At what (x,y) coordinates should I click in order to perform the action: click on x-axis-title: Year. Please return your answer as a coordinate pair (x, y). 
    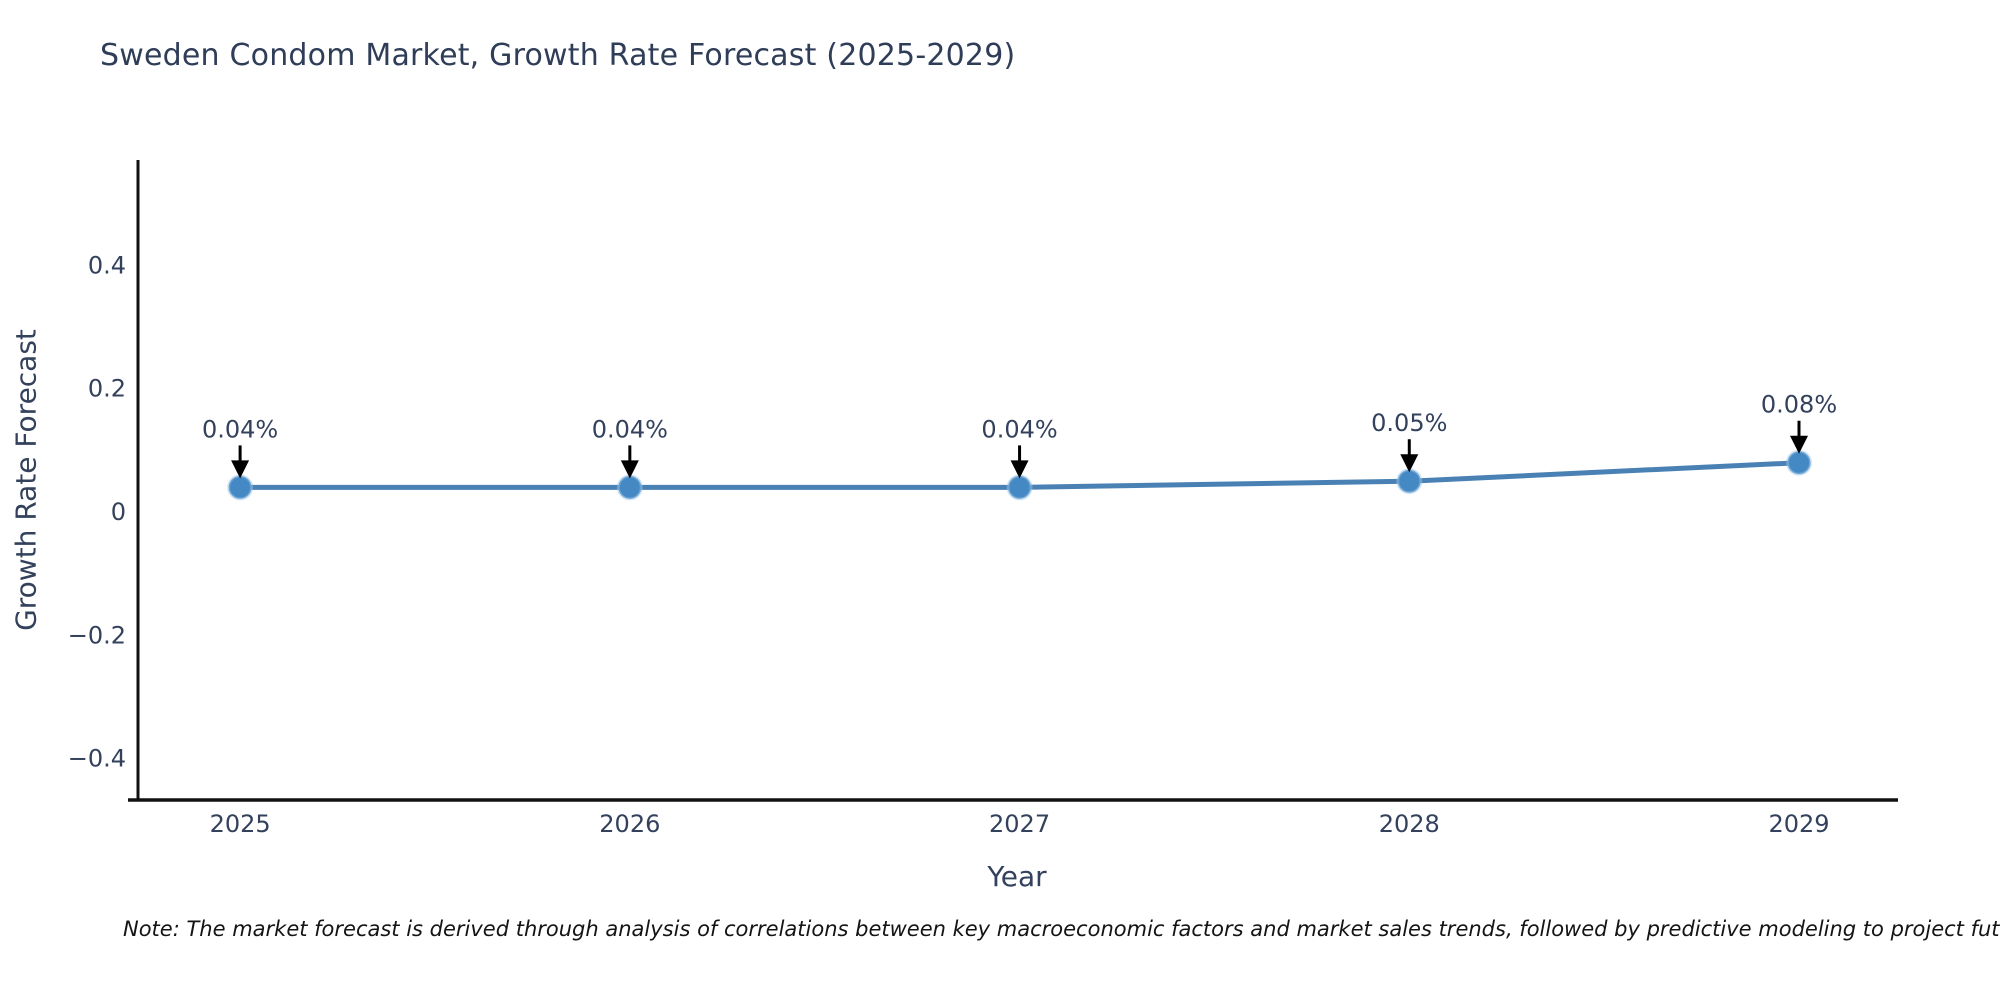
    Looking at the image, I should click on (1017, 876).